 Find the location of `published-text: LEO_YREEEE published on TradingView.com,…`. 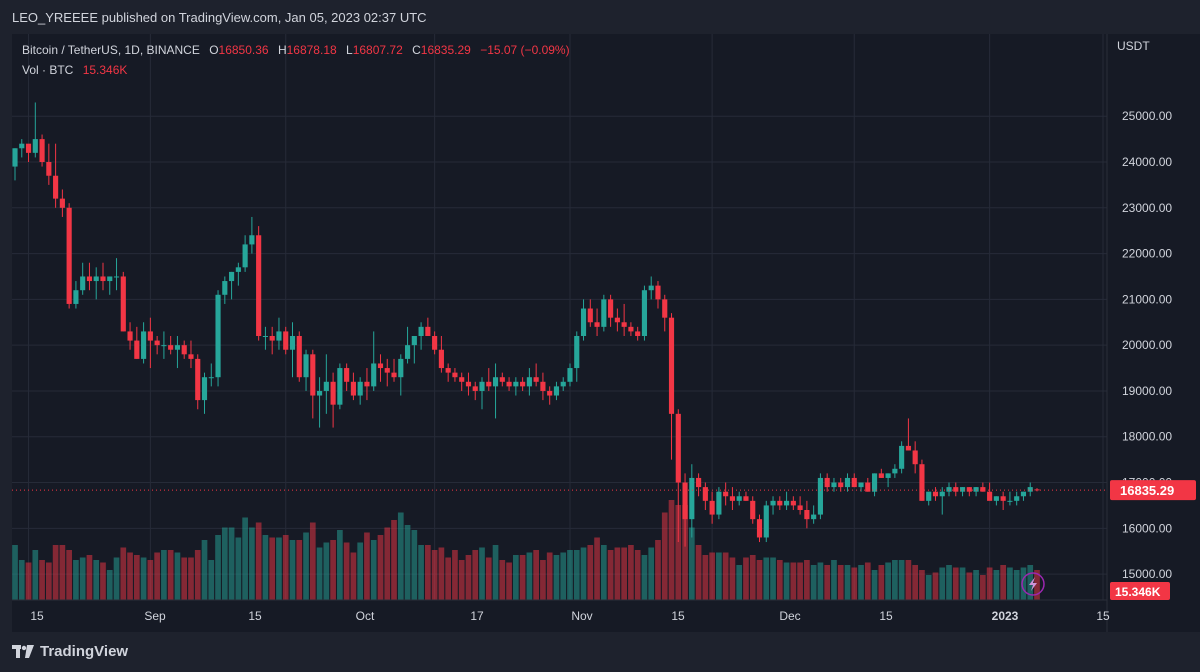

published-text: LEO_YREEEE published on TradingView.com,… is located at coordinates (219, 17).